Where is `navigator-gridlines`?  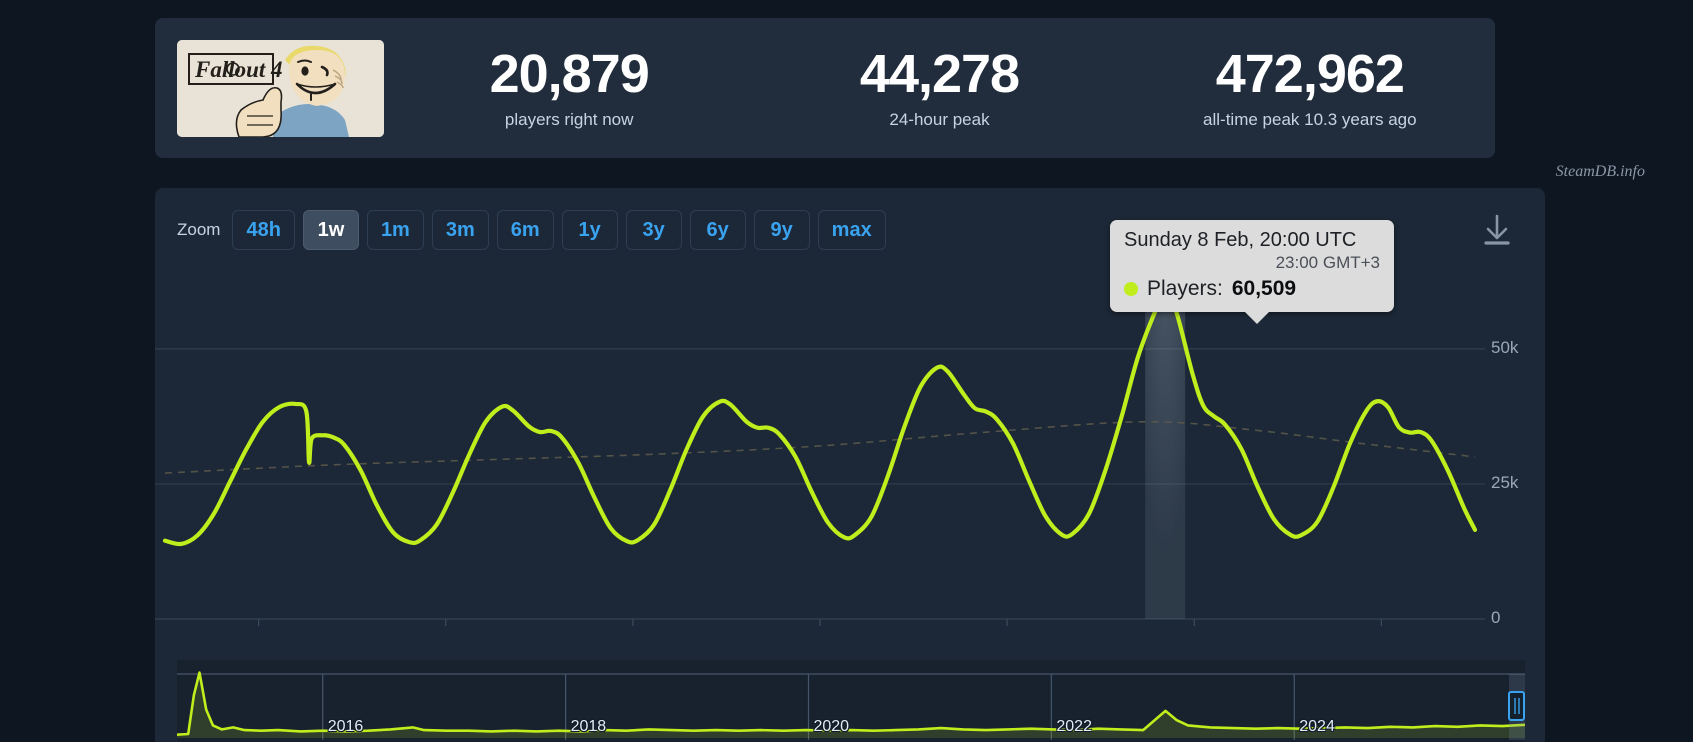
navigator-gridlines is located at coordinates (851, 706).